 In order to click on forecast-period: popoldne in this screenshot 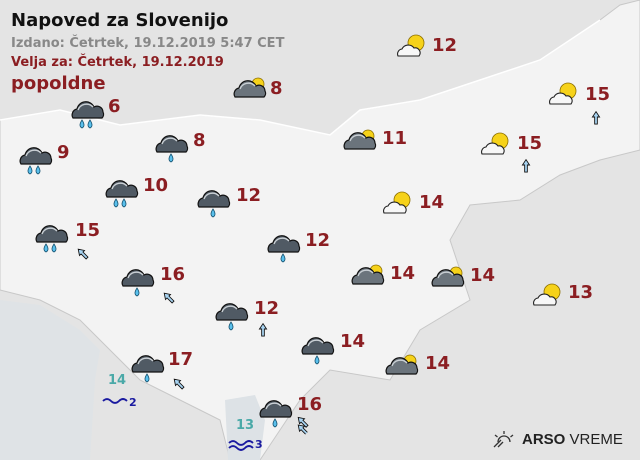, I will do `click(58, 83)`.